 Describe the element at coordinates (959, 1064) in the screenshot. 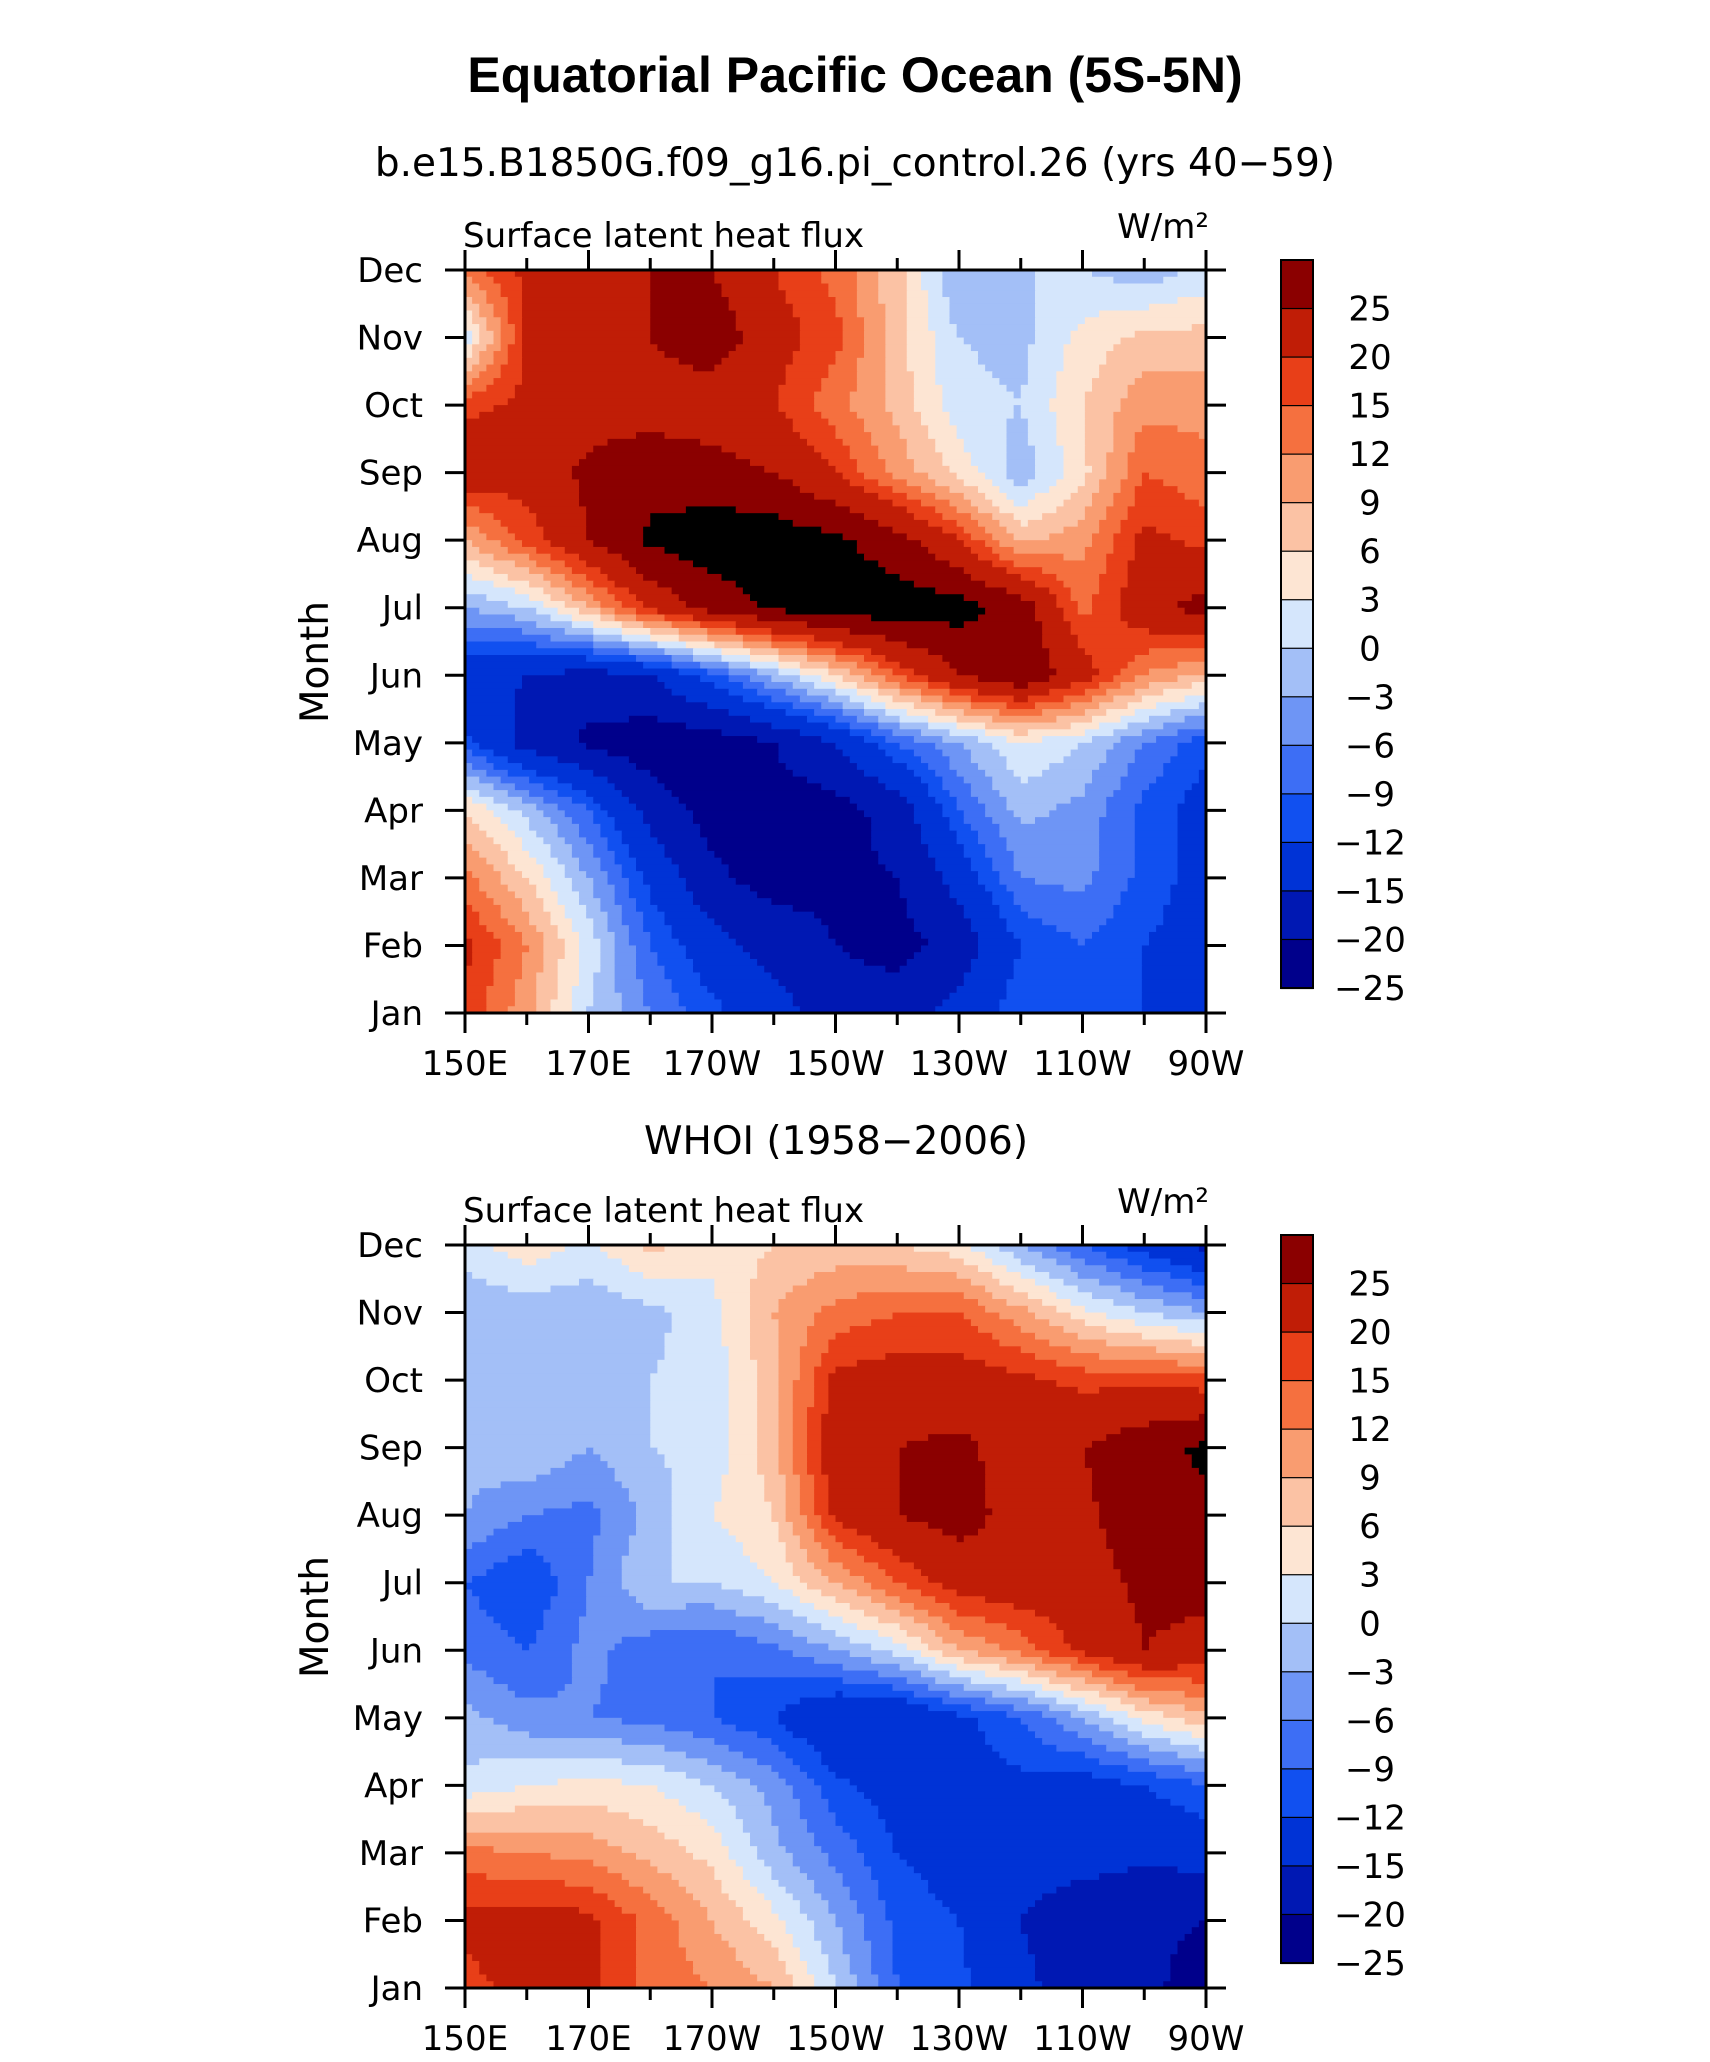

I see `x-tick-label: 130W` at that location.